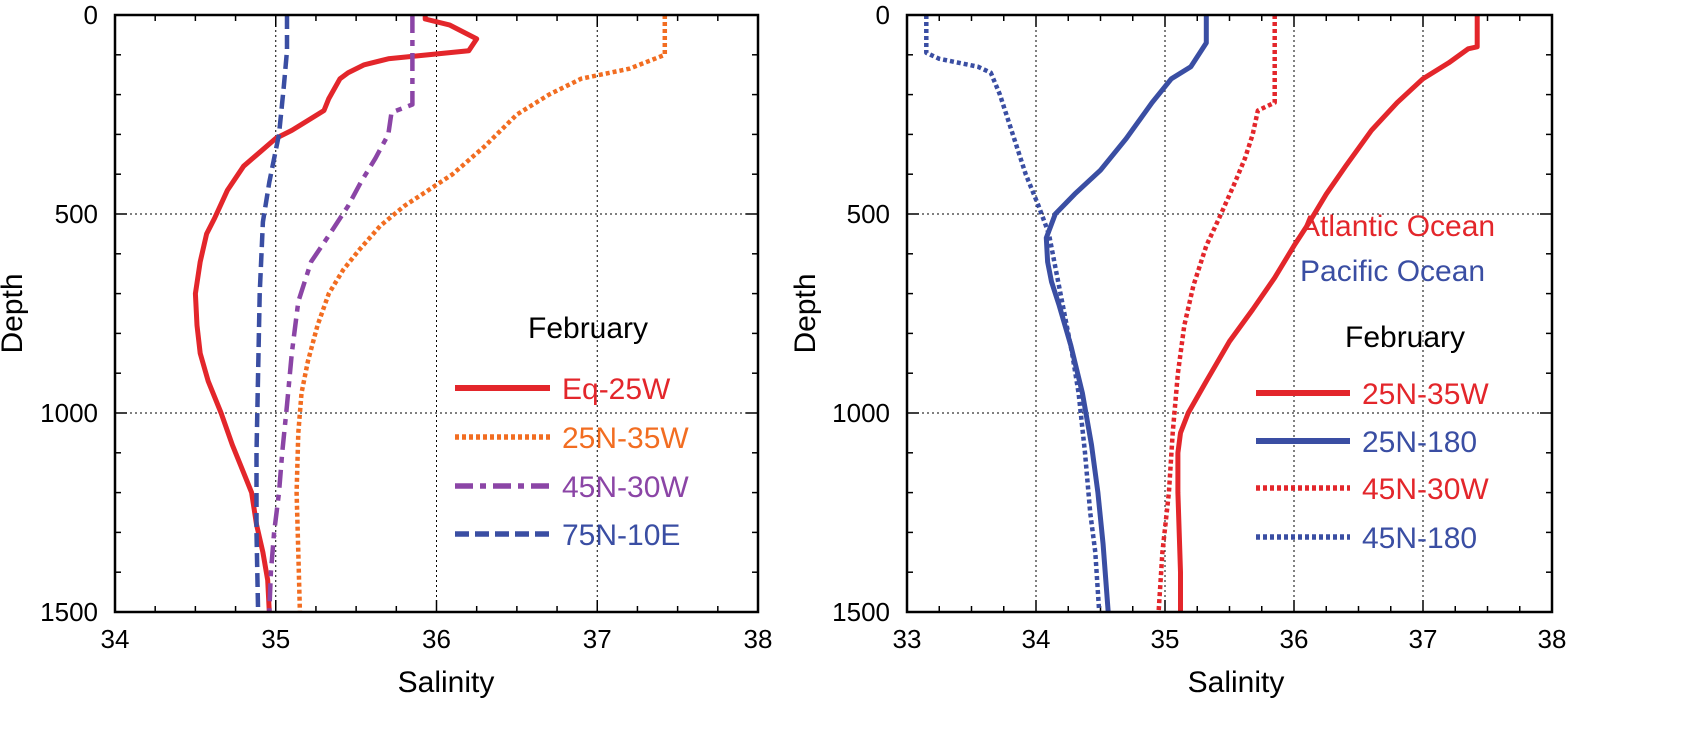 The image size is (1689, 752). What do you see at coordinates (621, 535) in the screenshot?
I see `legend-label: 75N-10E` at bounding box center [621, 535].